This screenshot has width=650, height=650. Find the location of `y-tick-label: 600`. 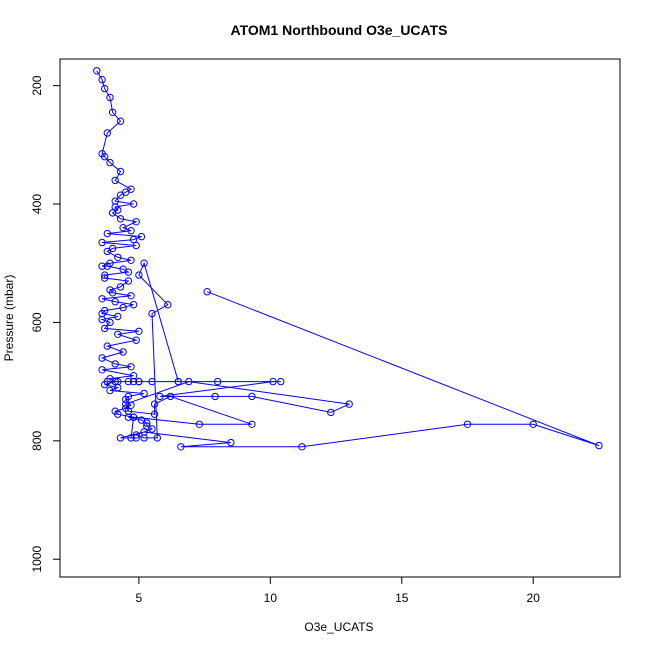

y-tick-label: 600 is located at coordinates (37, 322).